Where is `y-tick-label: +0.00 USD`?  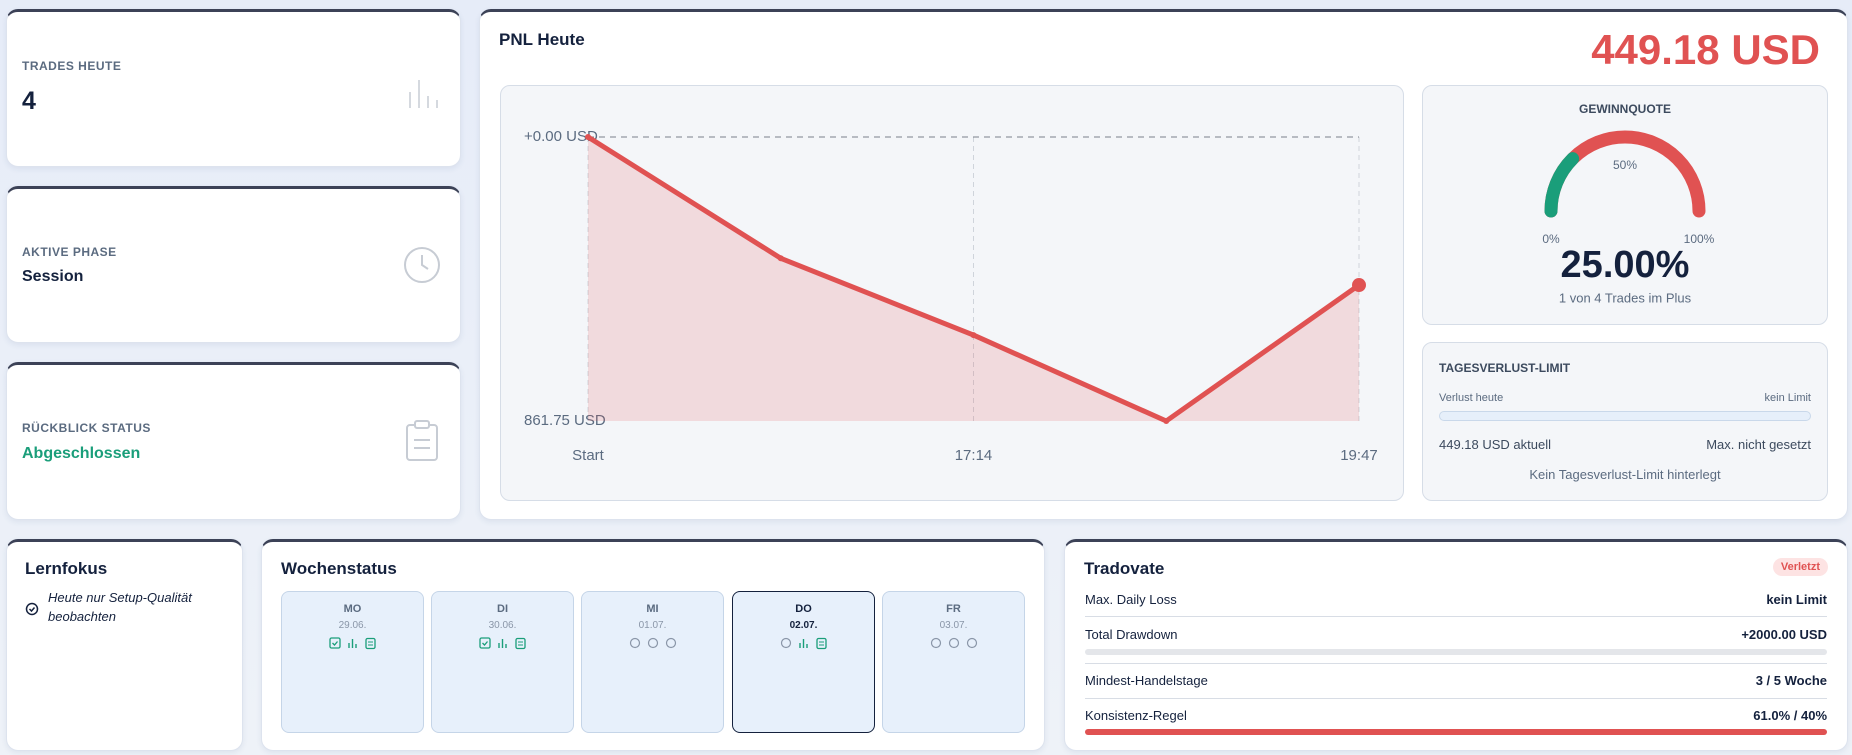
y-tick-label: +0.00 USD is located at coordinates (561, 136).